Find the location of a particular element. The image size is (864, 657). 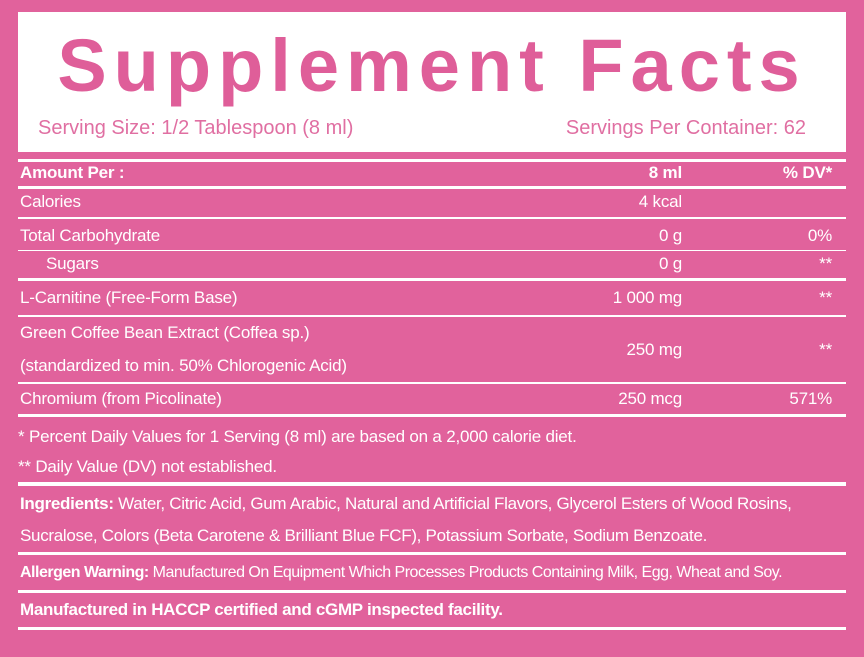

ingredients-label: Ingredients: is located at coordinates (67, 503).